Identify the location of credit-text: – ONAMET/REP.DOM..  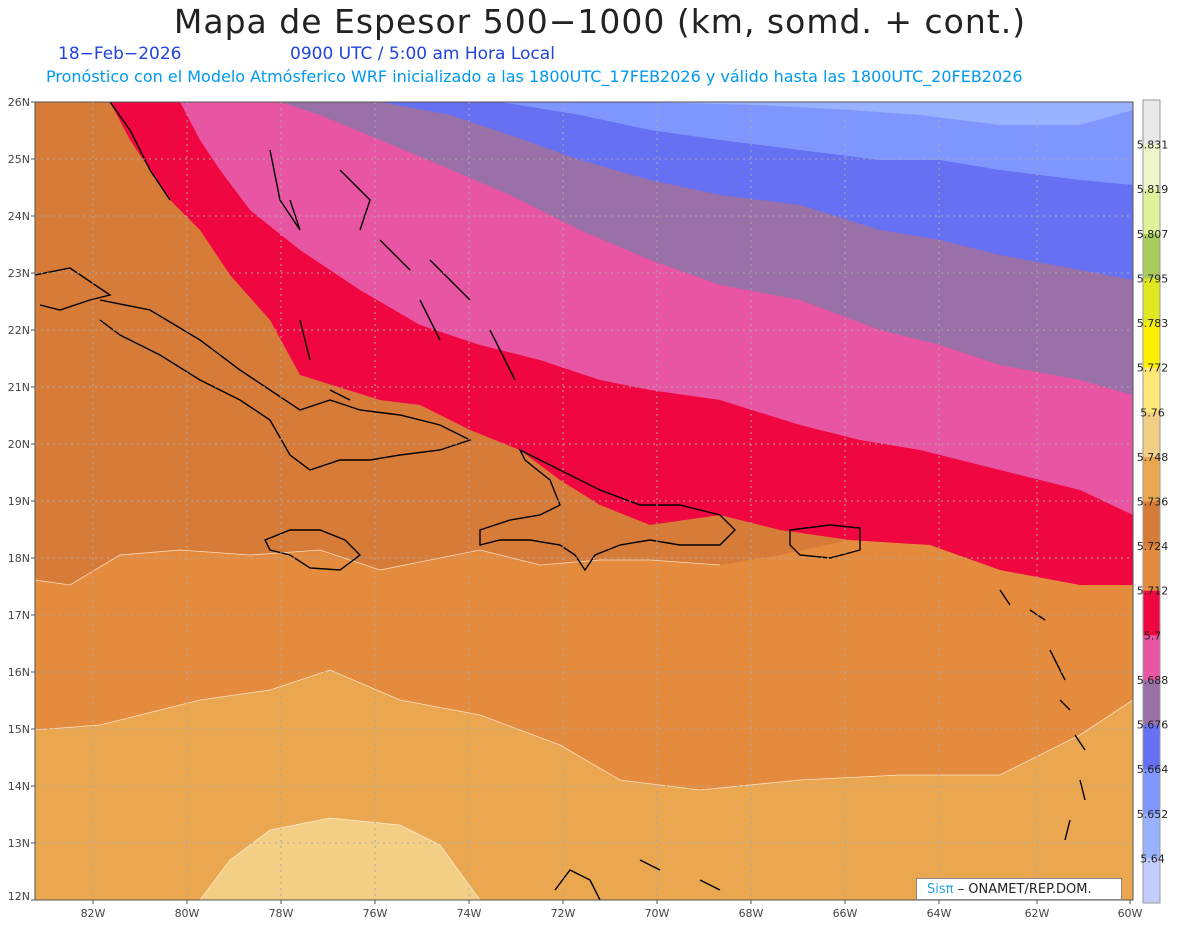
(1022, 889).